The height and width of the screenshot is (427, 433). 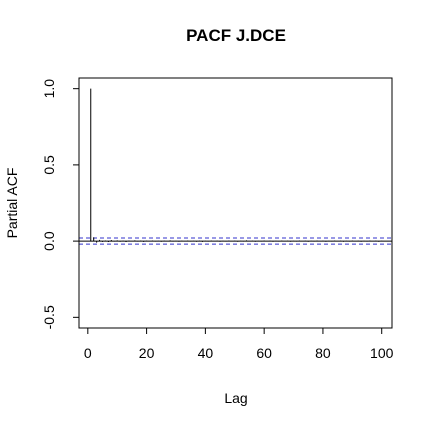 What do you see at coordinates (236, 35) in the screenshot?
I see `chart-title: PACF J.DCE` at bounding box center [236, 35].